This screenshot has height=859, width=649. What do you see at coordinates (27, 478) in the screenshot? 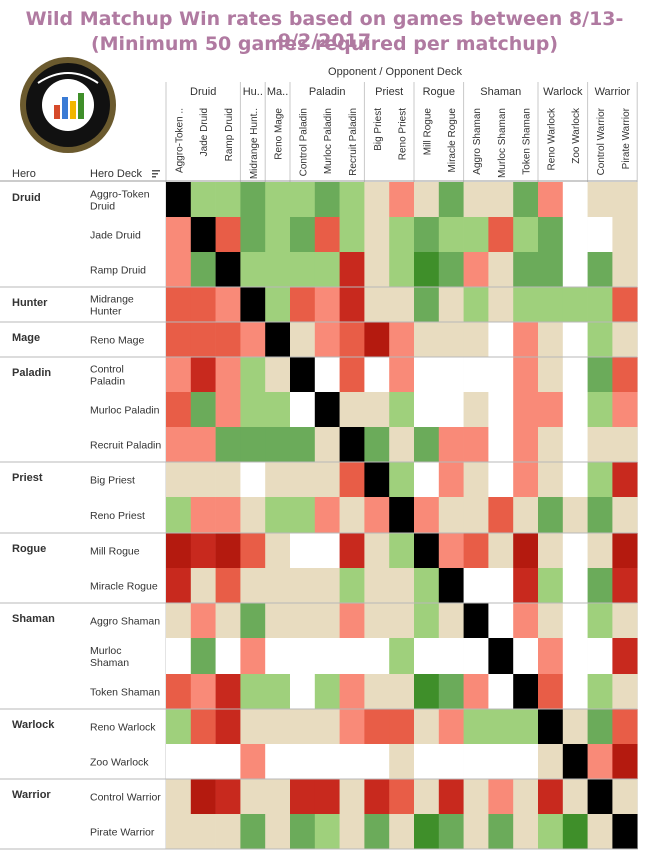
I see `hero-class-label: Priest` at bounding box center [27, 478].